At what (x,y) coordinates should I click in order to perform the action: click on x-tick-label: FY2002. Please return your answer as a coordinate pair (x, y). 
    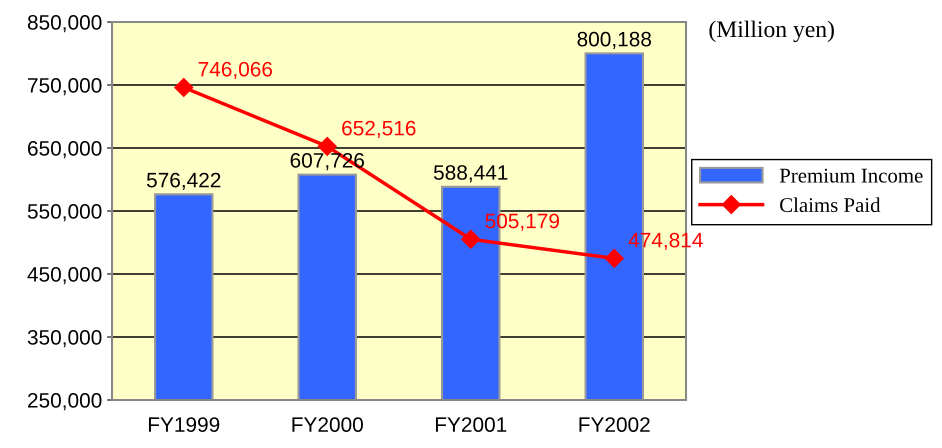
    Looking at the image, I should click on (614, 424).